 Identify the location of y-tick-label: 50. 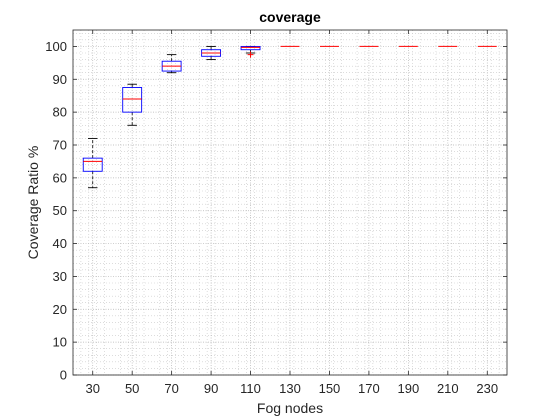
(60, 210).